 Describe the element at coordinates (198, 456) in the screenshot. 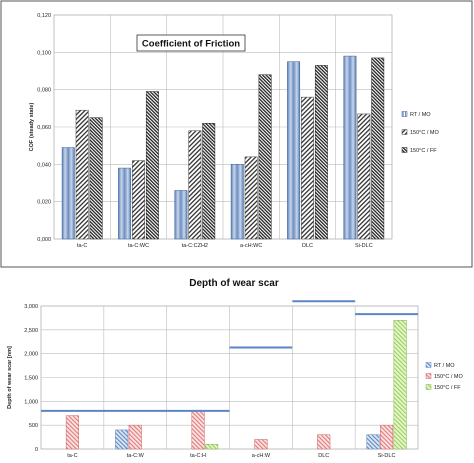

I see `x-tick-label: ta-C:H` at that location.